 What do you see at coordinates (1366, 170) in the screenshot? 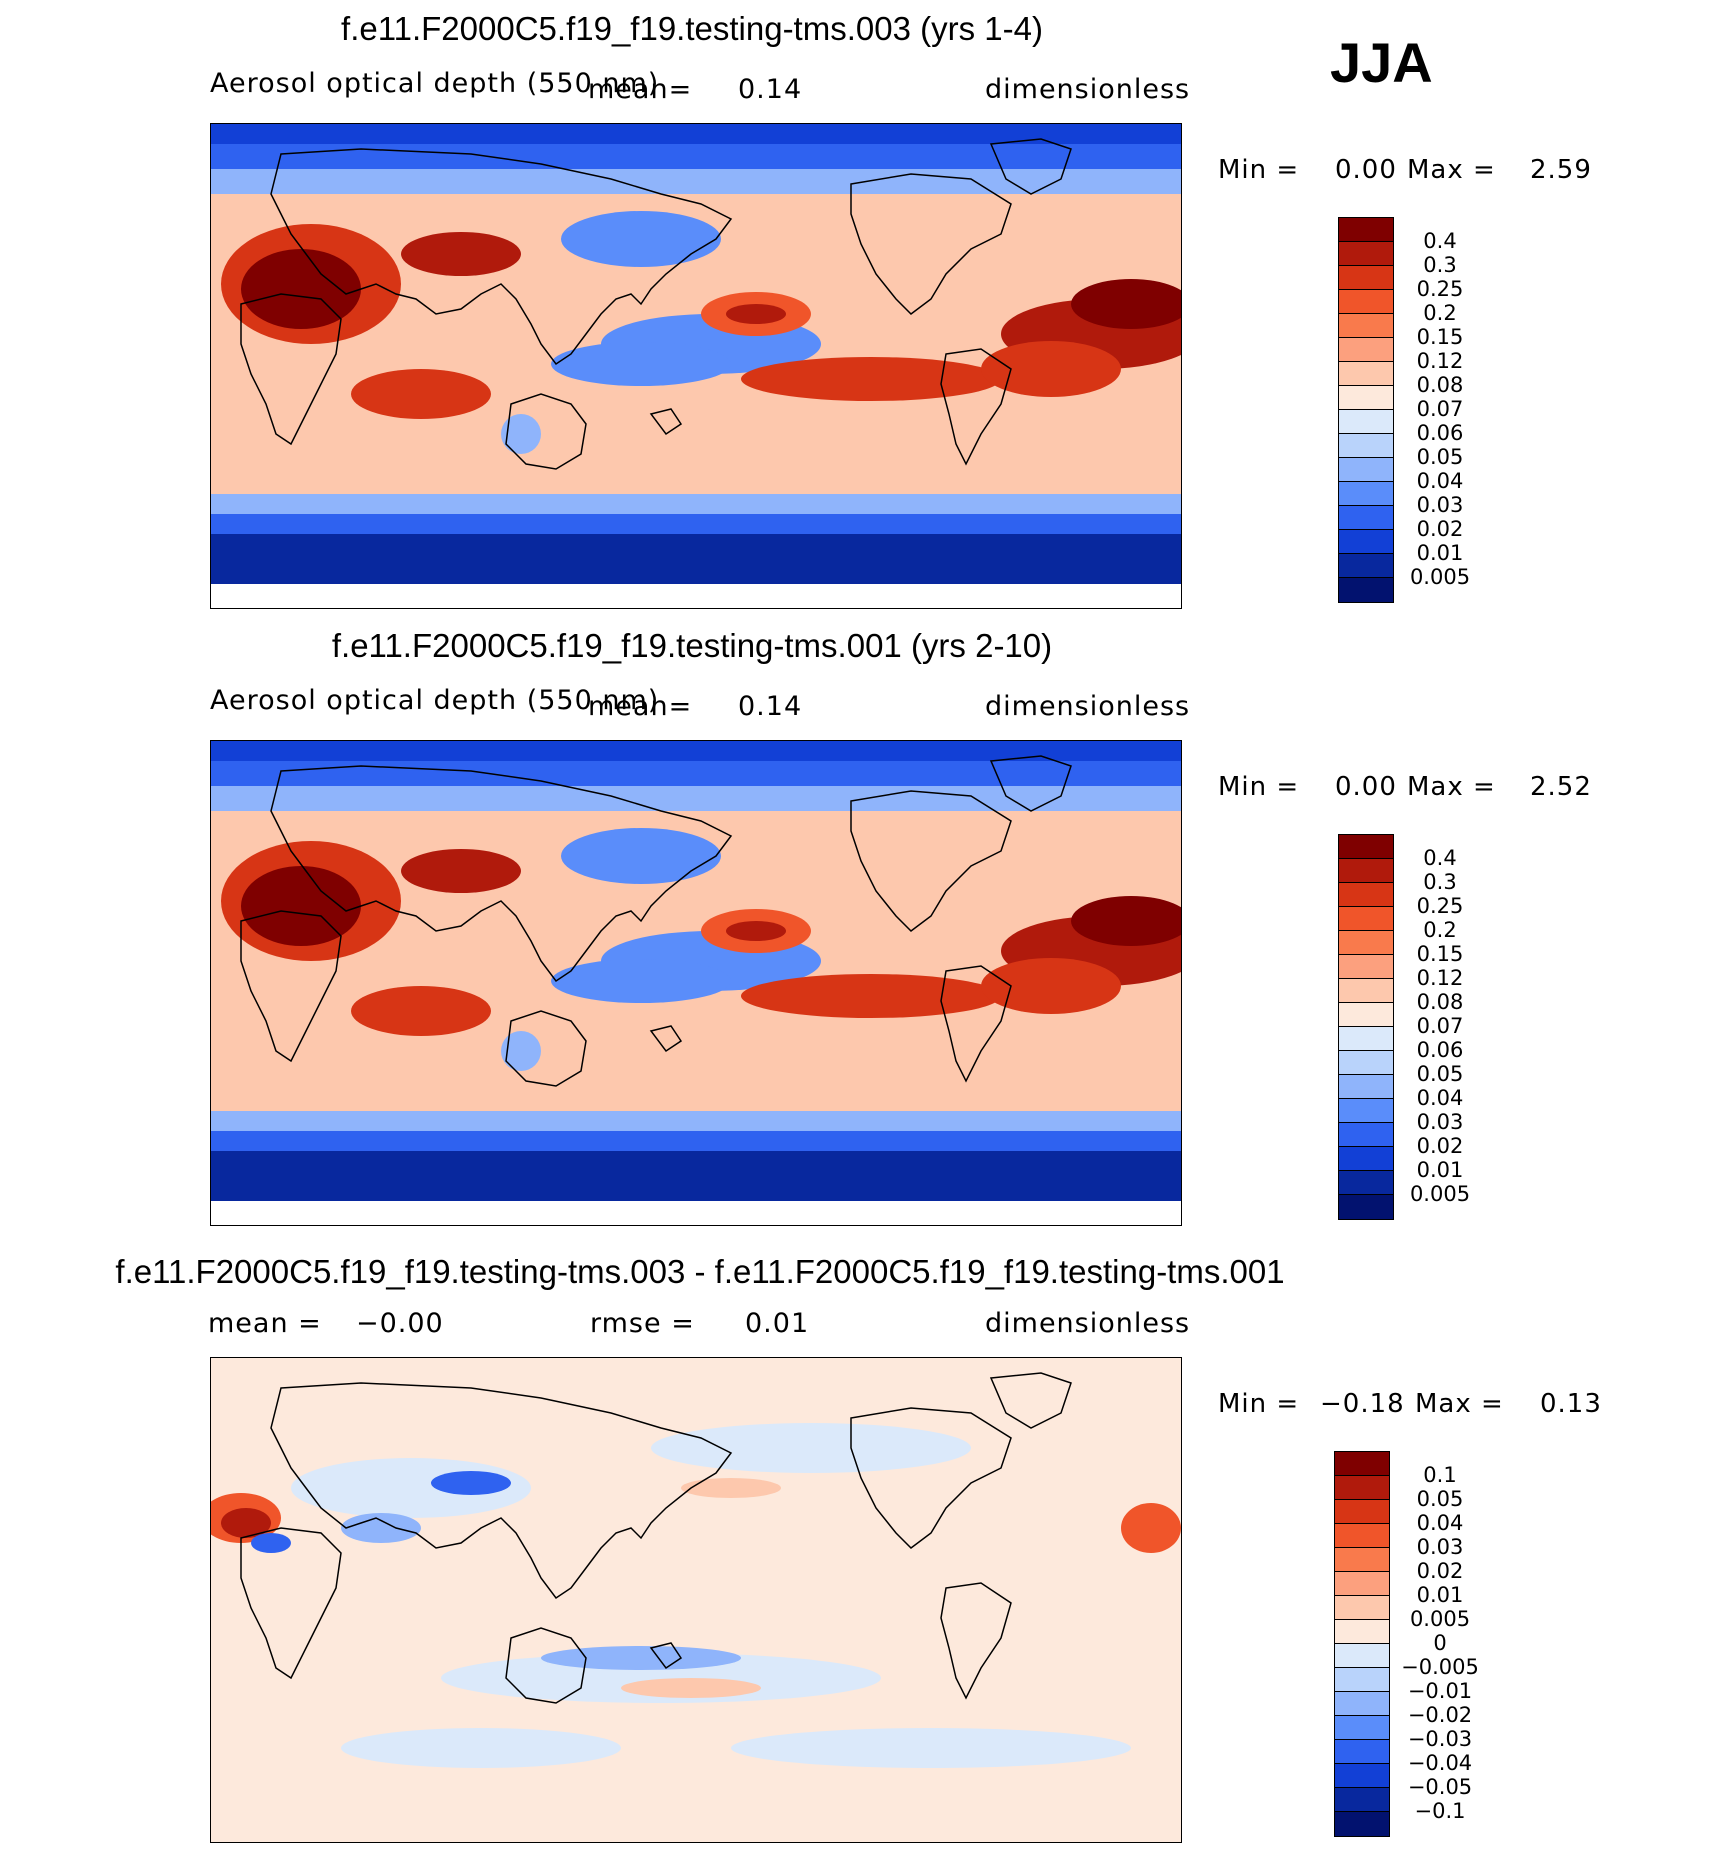
I see `panel-1-min-value: 0.00` at bounding box center [1366, 170].